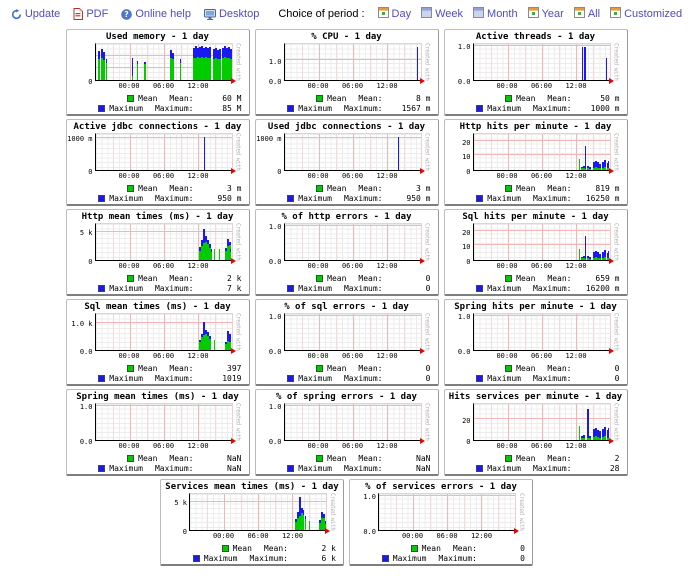  I want to click on chart-legend: Mean Mean: 397 Maximum Maximum: 1019, so click(158, 373).